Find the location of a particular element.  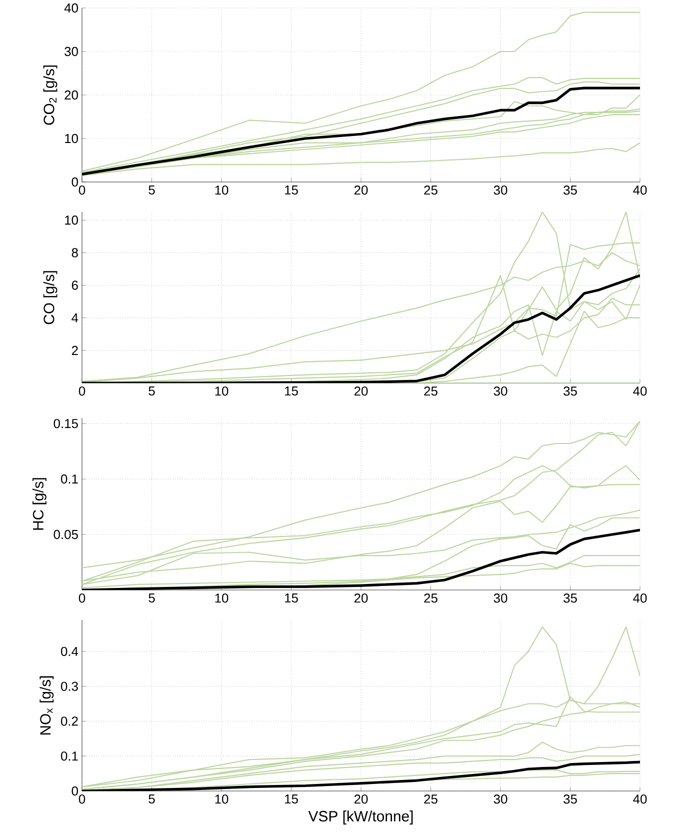

y-tick-label: 2 is located at coordinates (75, 350).